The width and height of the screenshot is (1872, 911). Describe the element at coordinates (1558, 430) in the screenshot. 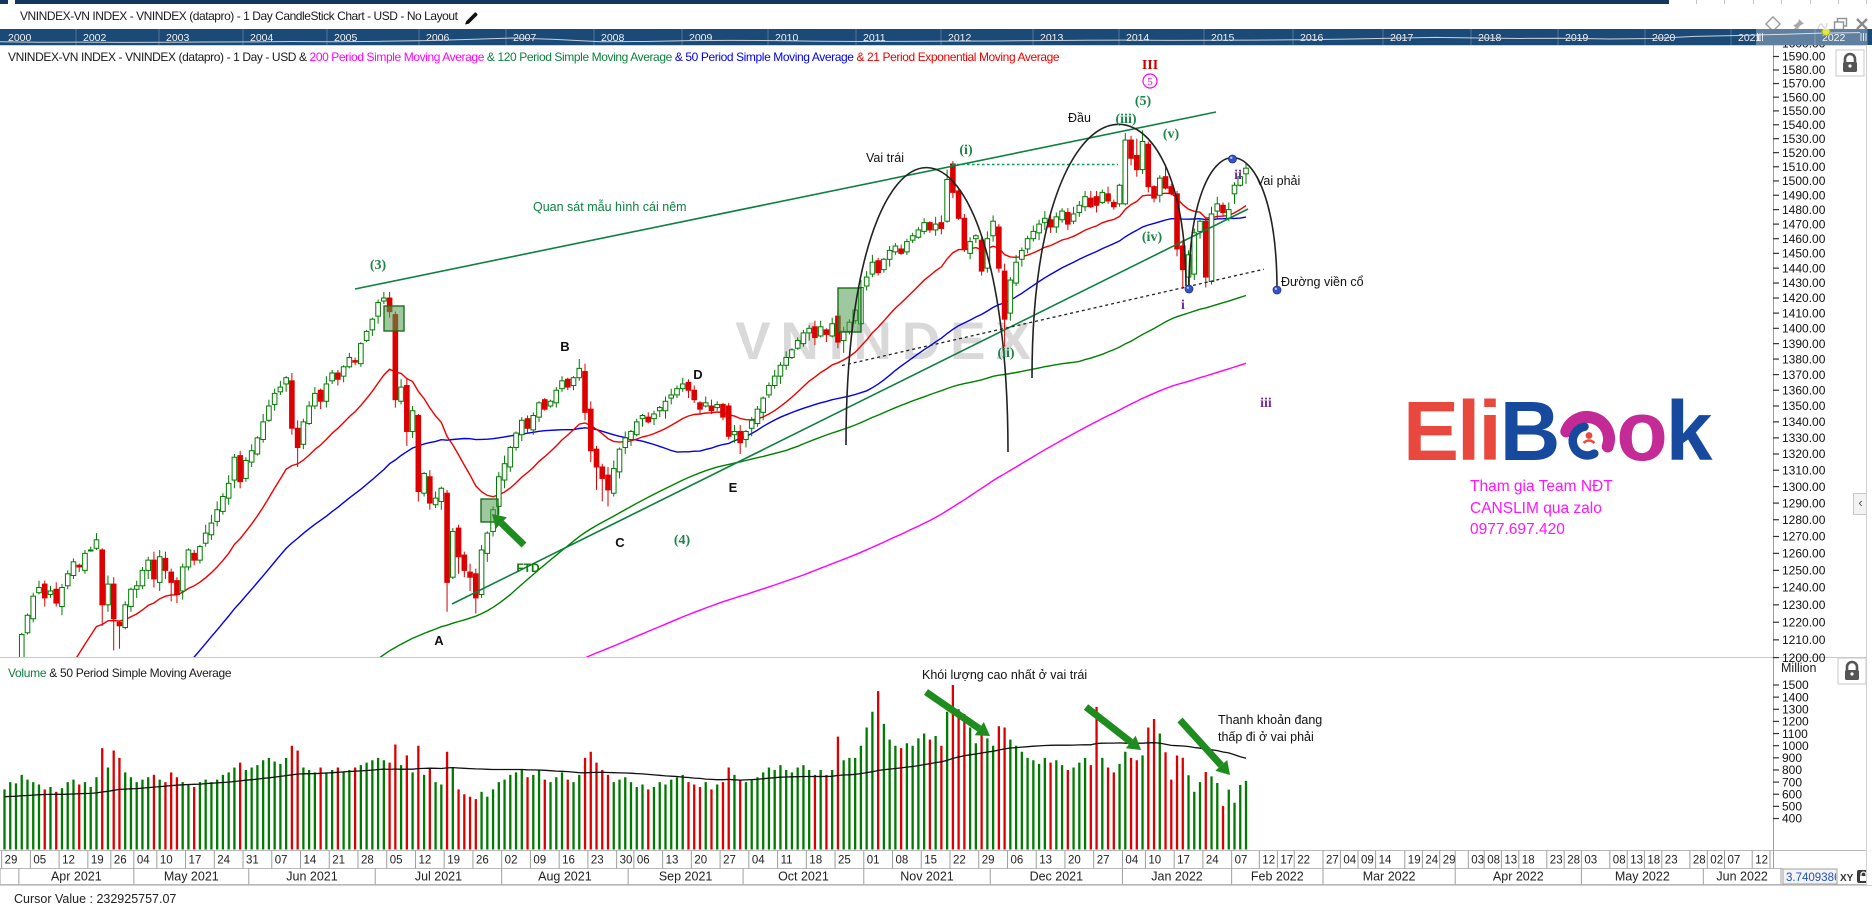

I see `elibook-logo: EliB ok` at that location.